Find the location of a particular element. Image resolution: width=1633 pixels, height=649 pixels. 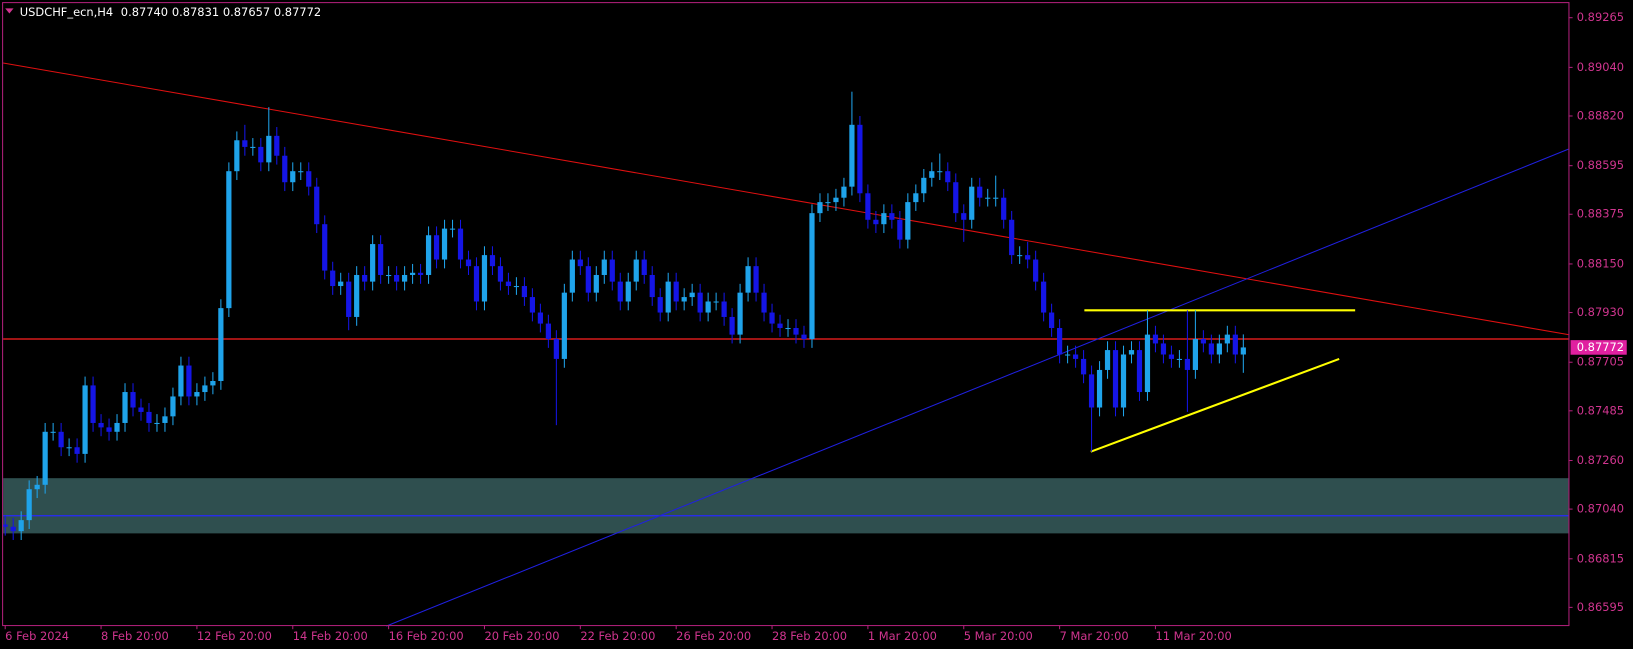

ohlc-value: 0.87831 is located at coordinates (195, 12).